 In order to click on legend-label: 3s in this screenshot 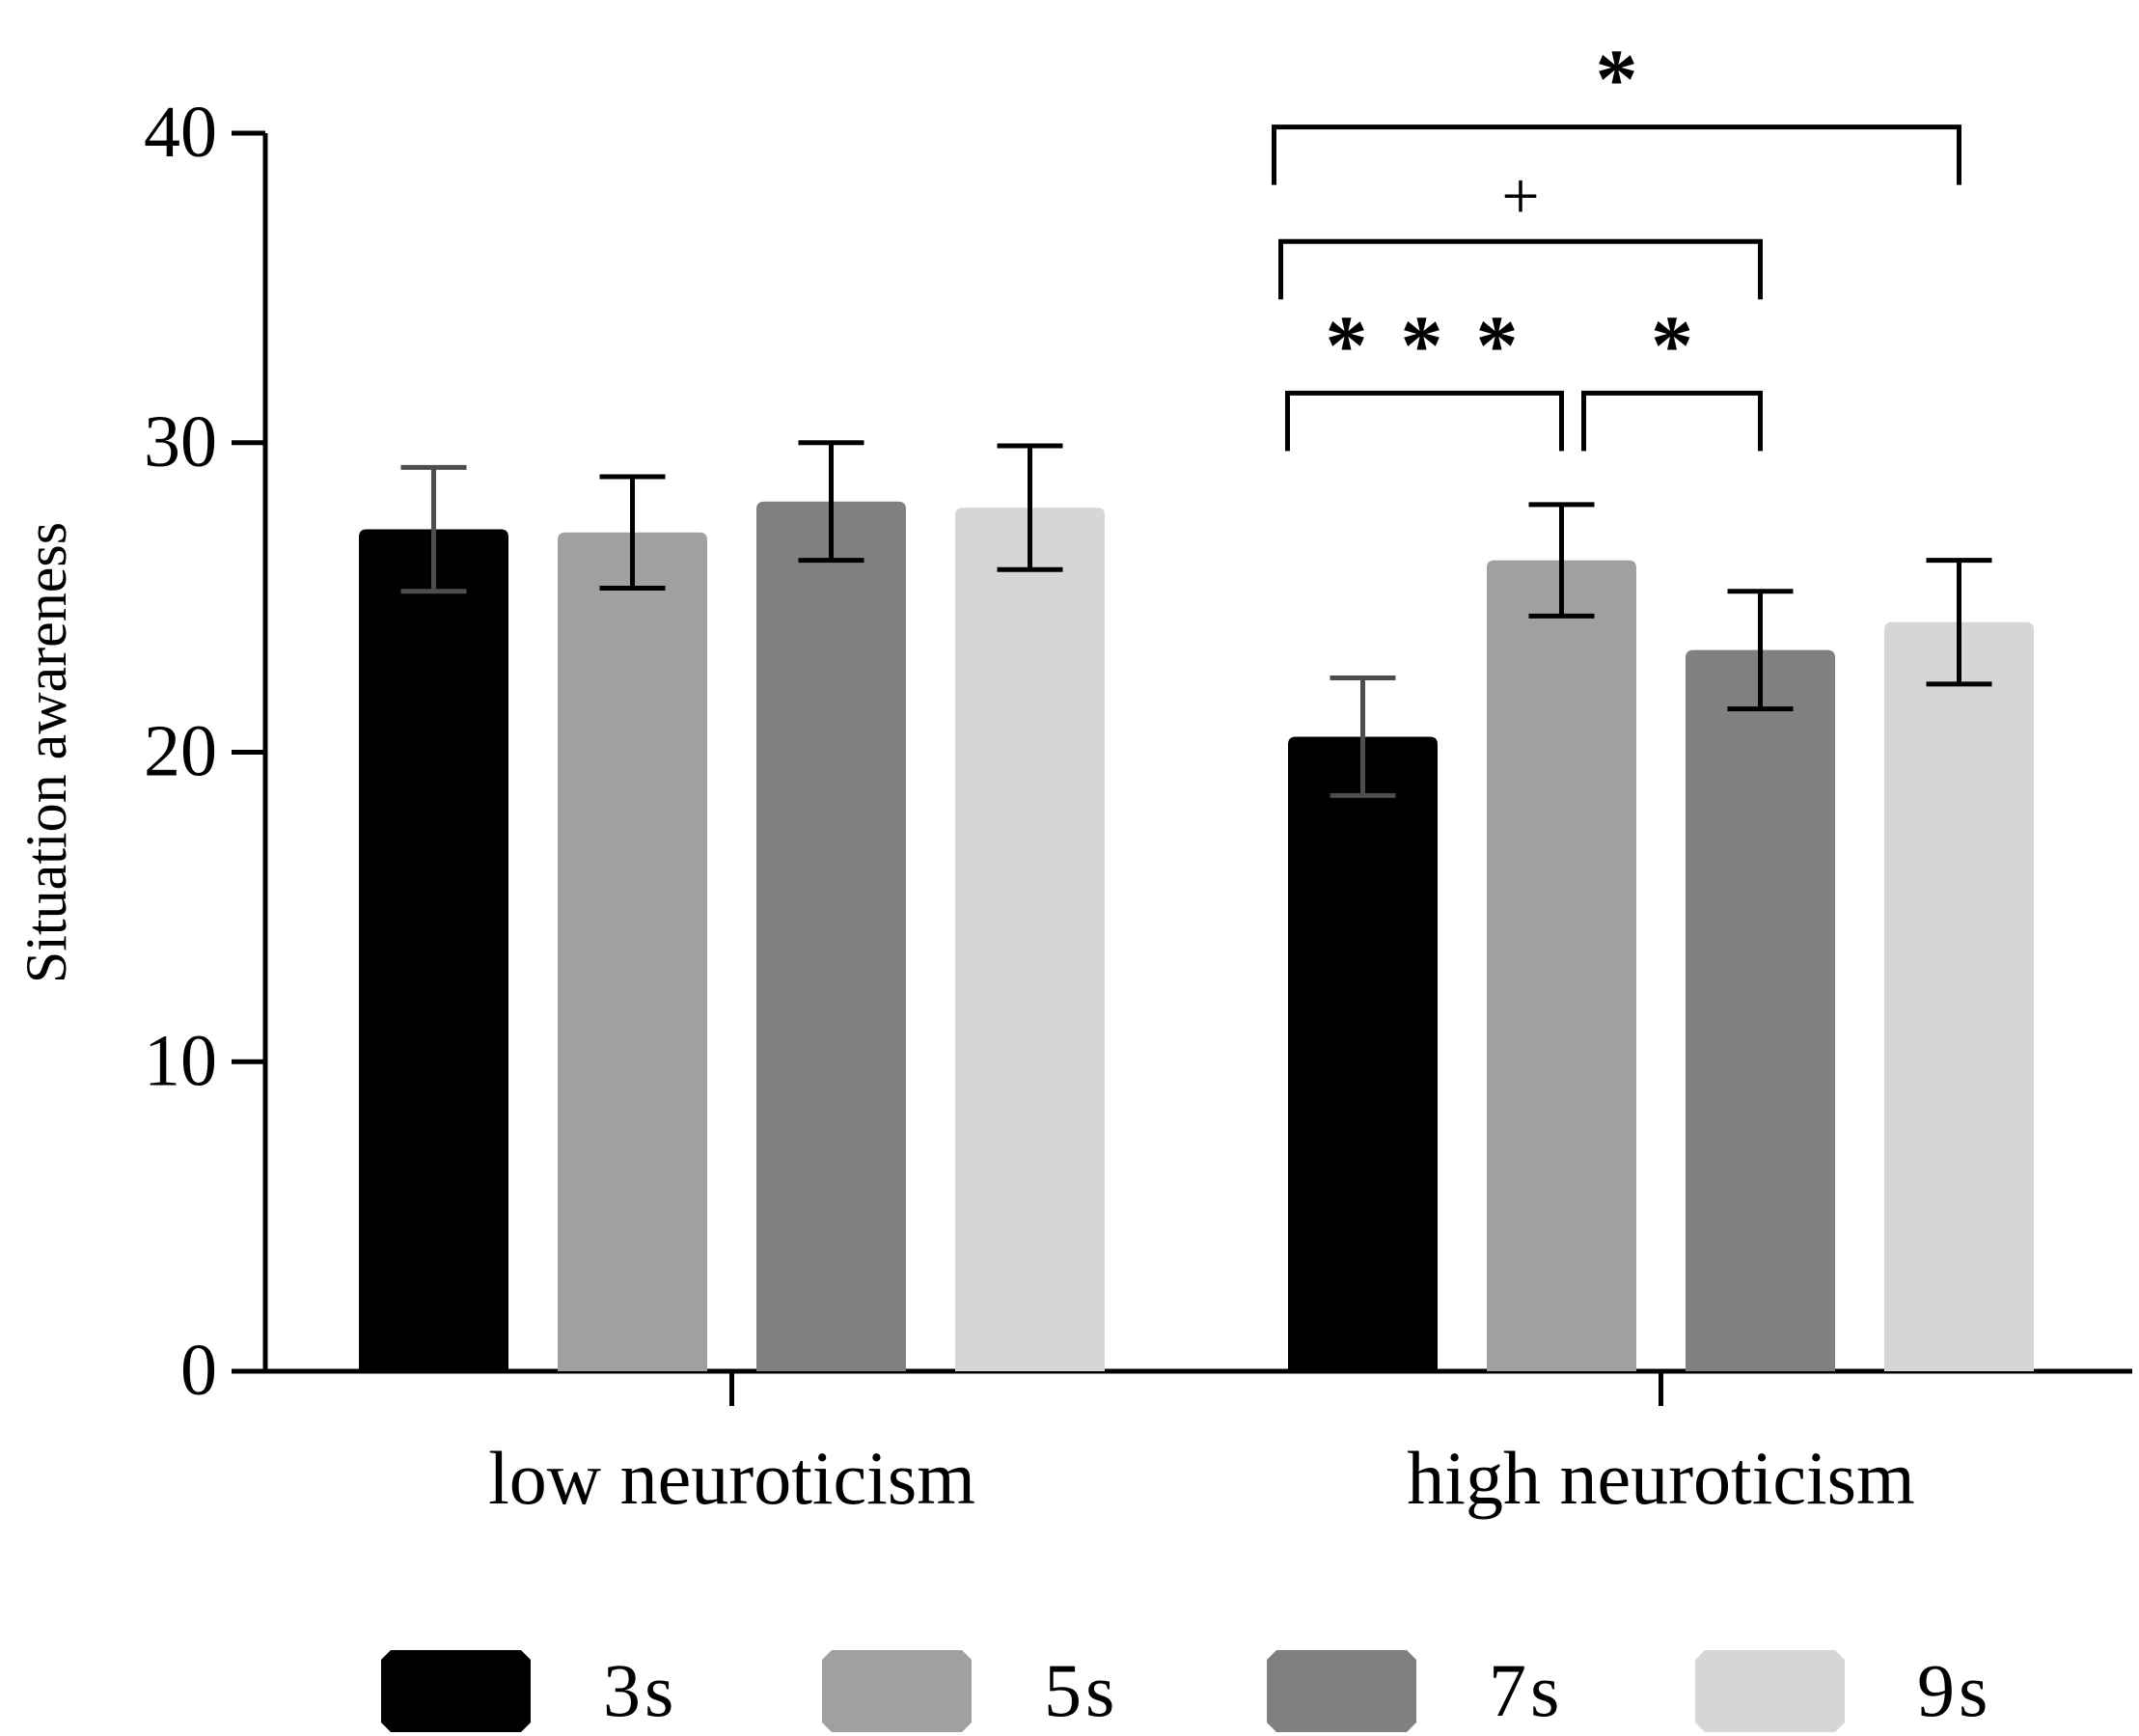, I will do `click(640, 1690)`.